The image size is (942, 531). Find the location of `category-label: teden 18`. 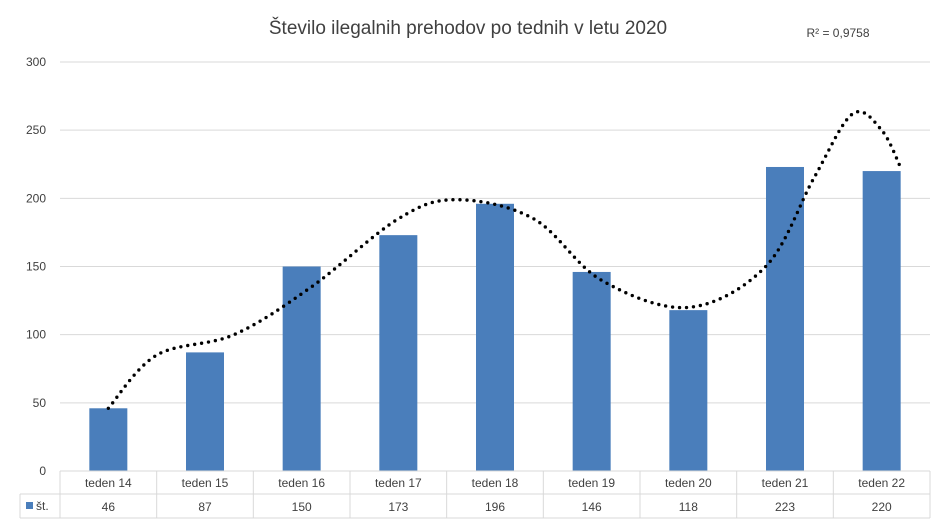

category-label: teden 18 is located at coordinates (495, 483).